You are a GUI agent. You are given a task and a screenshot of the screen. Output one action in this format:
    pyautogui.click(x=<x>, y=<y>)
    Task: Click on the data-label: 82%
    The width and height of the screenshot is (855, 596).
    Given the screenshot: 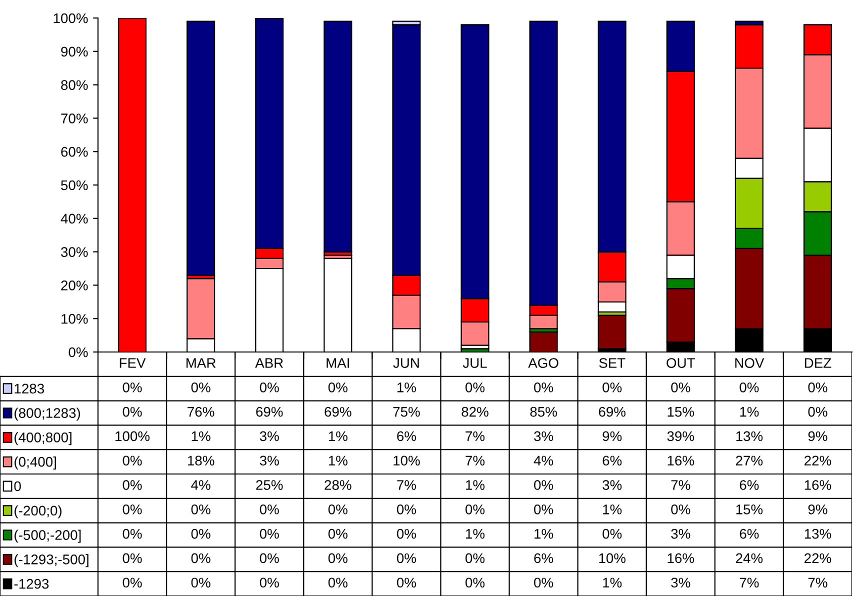 What is the action you would take?
    pyautogui.click(x=475, y=411)
    